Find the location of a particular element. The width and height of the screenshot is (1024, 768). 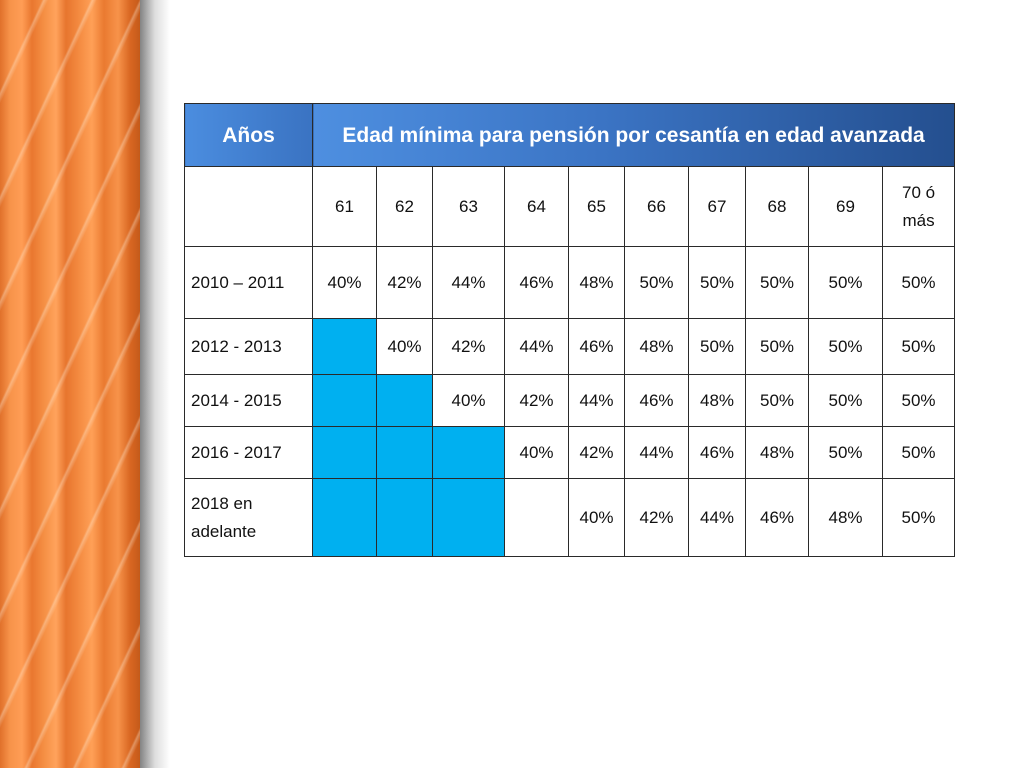

table-row: 2014 - 2015 40% 42% 44% 46% 48% 50% 50% 50% is located at coordinates (570, 400).